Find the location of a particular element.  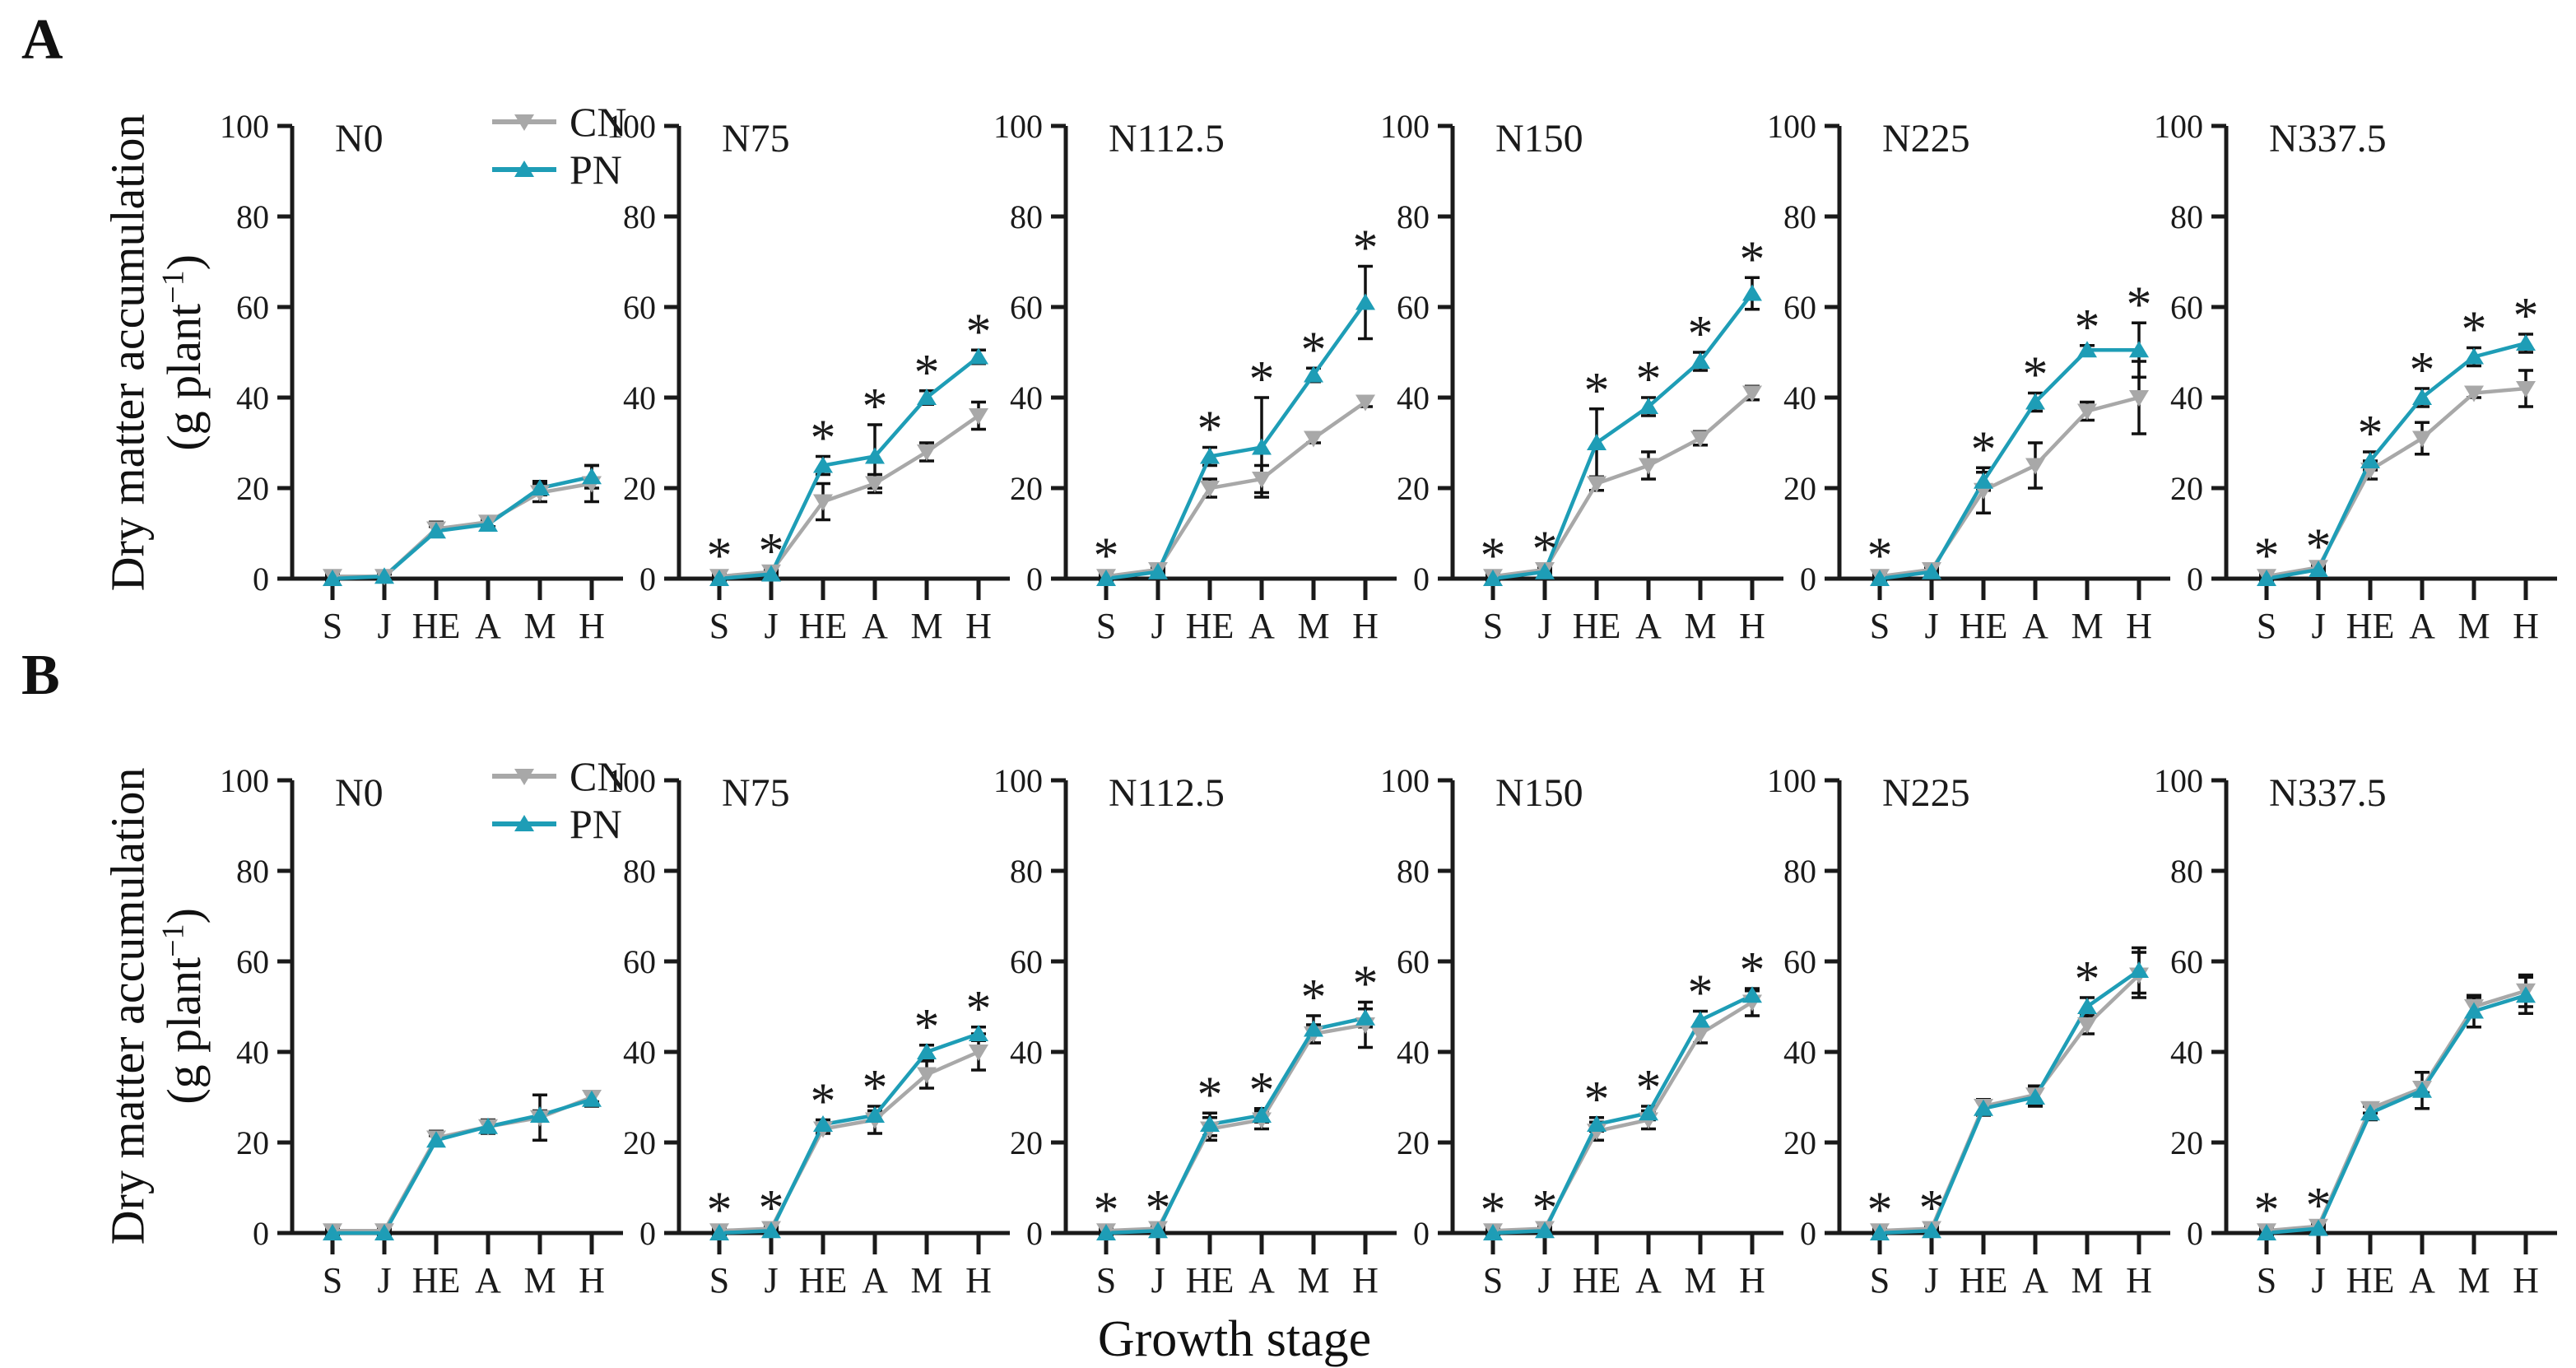

panel-B-N225: 0 20 40 60 80 100 S J HE A M H N225 * * * is located at coordinates (1968, 1031).